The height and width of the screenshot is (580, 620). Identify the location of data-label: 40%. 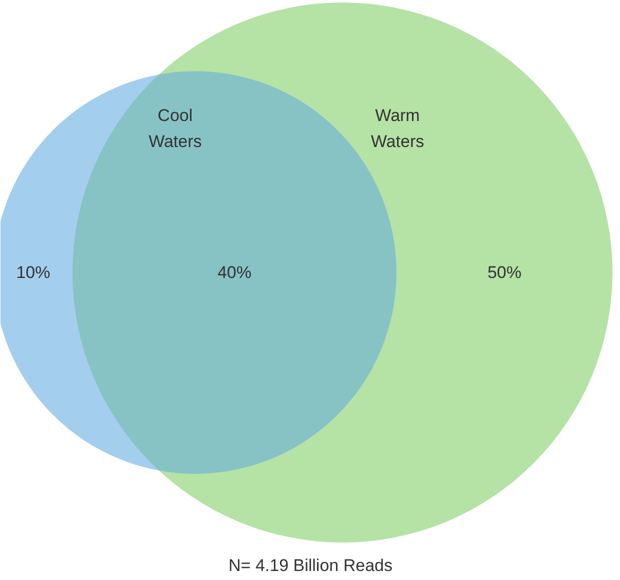
(234, 272).